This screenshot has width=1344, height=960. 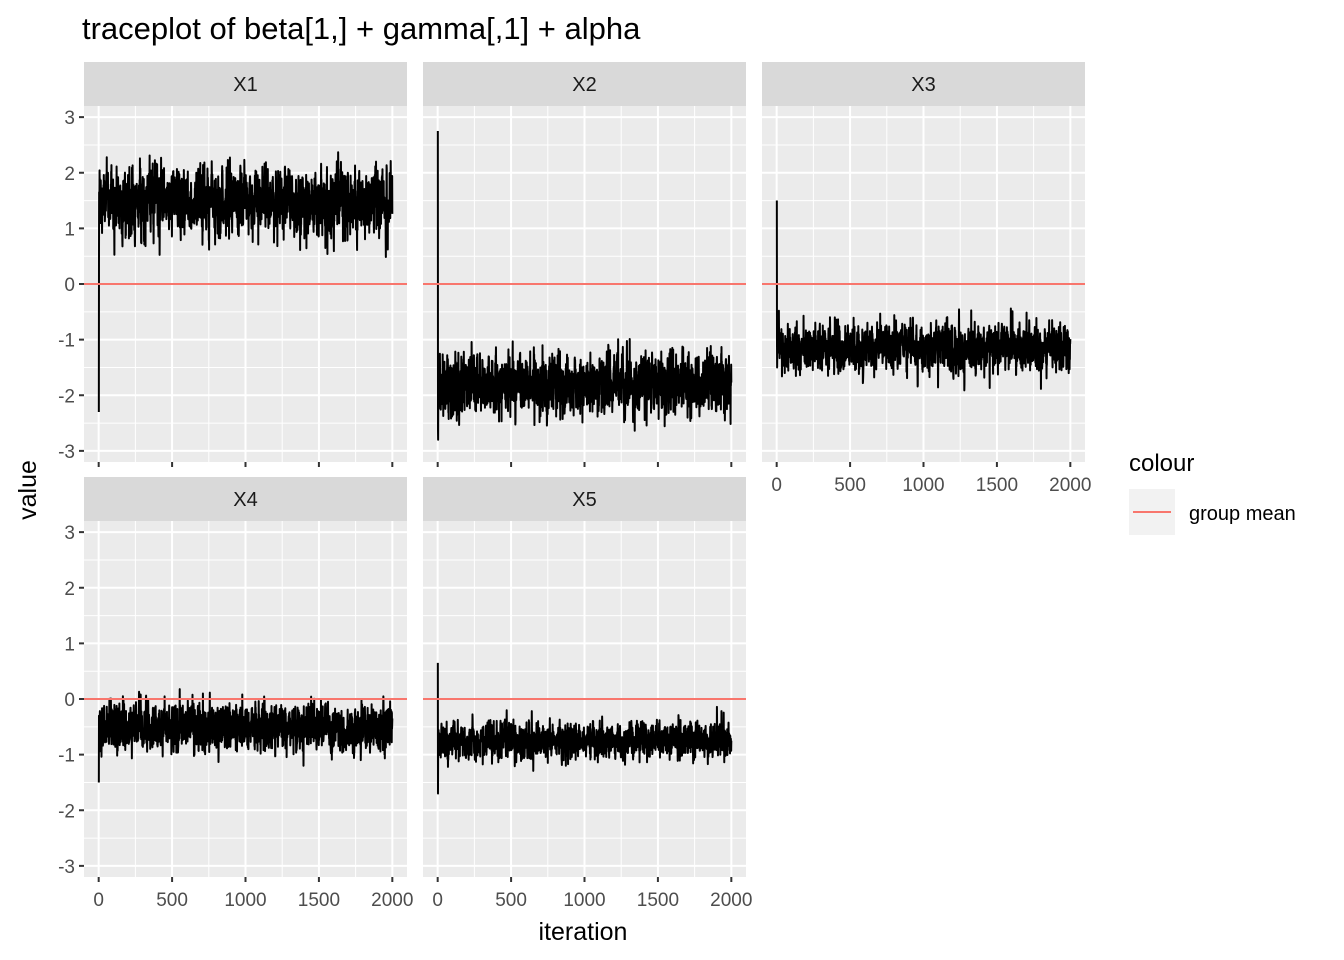 What do you see at coordinates (1242, 514) in the screenshot?
I see `legend-label: group mean` at bounding box center [1242, 514].